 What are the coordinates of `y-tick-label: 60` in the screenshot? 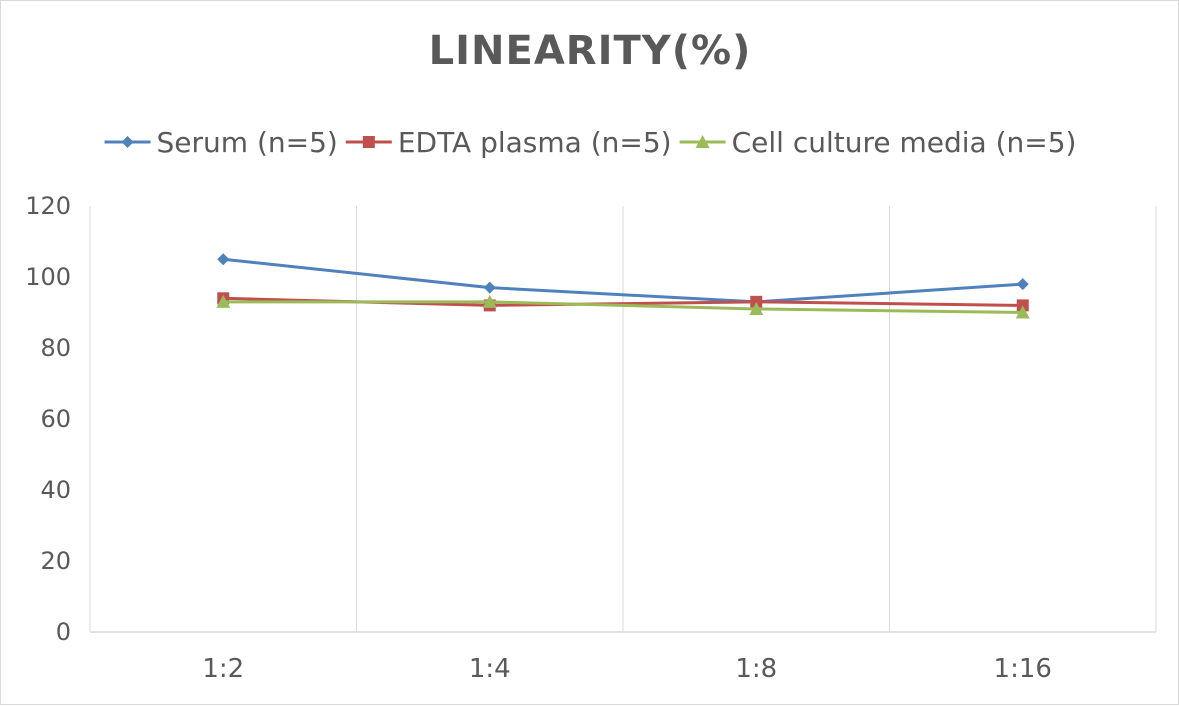 It's located at (55, 419).